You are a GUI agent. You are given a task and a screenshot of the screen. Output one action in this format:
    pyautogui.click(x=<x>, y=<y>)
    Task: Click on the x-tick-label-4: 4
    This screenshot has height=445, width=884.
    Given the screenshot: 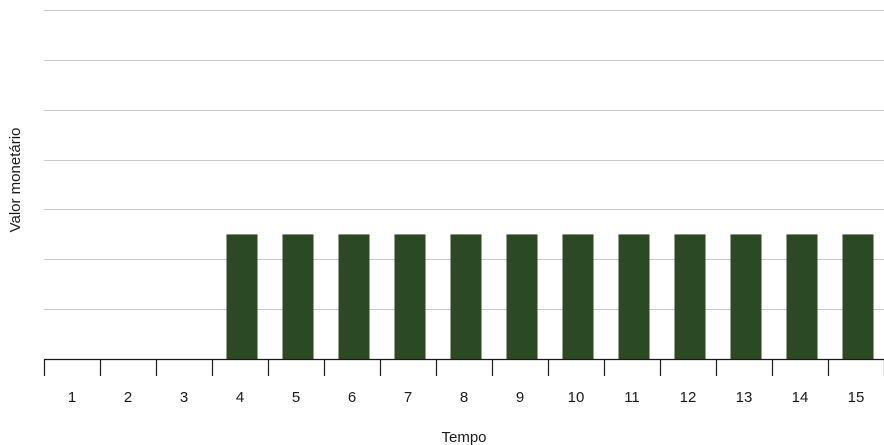 What is the action you would take?
    pyautogui.click(x=240, y=397)
    